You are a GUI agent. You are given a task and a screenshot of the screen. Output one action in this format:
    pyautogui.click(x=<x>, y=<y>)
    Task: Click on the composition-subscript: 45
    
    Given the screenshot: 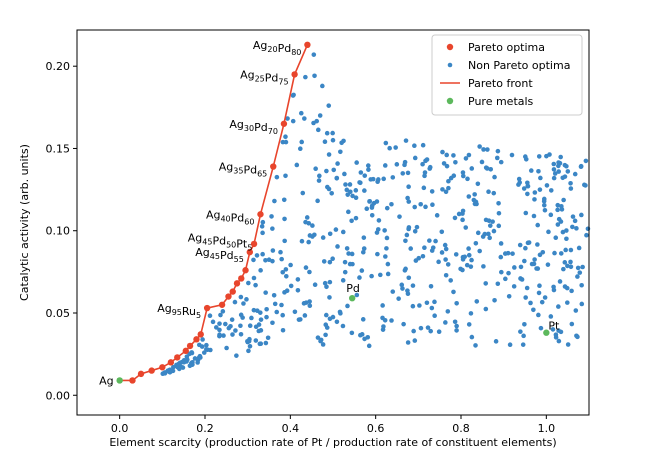 What is the action you would take?
    pyautogui.click(x=207, y=241)
    